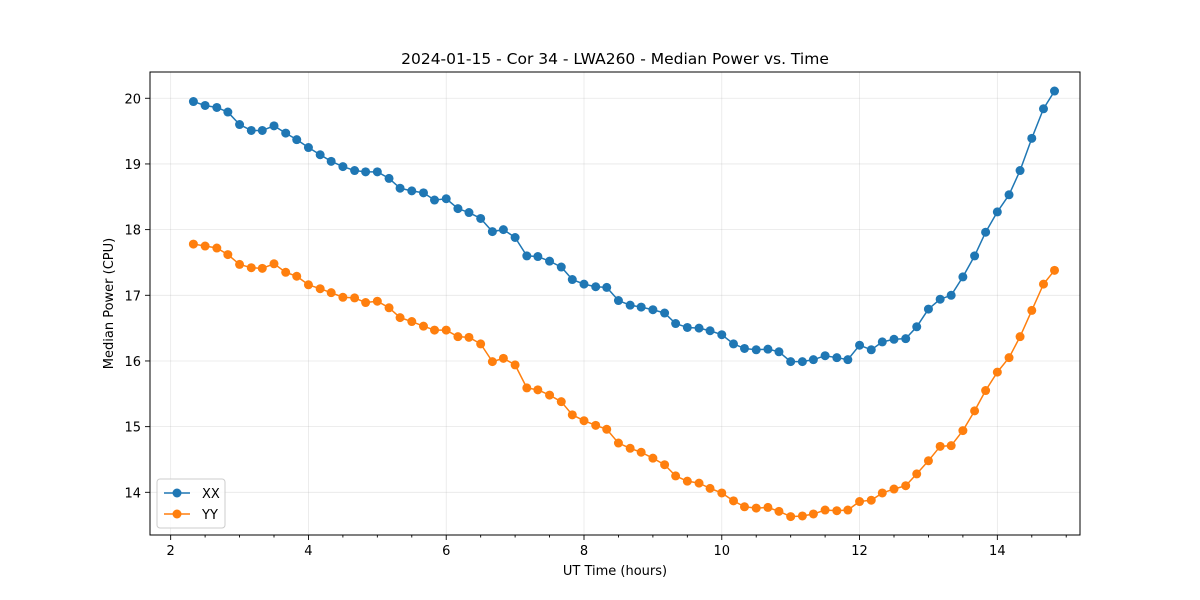 Image resolution: width=1200 pixels, height=600 pixels. Describe the element at coordinates (132, 296) in the screenshot. I see `y-tick-label: 17` at that location.